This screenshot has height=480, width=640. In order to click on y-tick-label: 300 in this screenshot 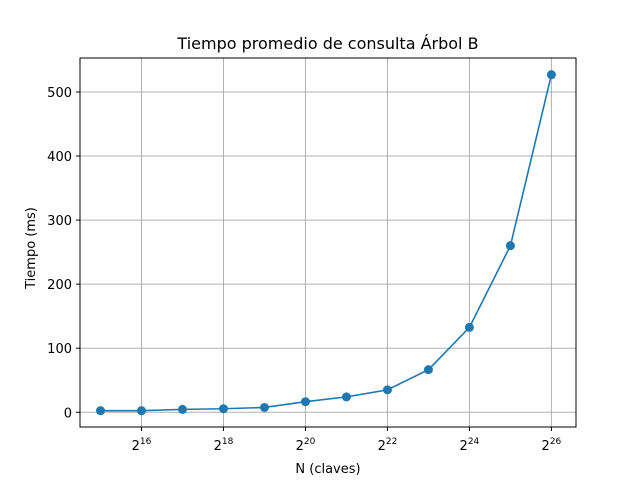, I will do `click(59, 221)`.